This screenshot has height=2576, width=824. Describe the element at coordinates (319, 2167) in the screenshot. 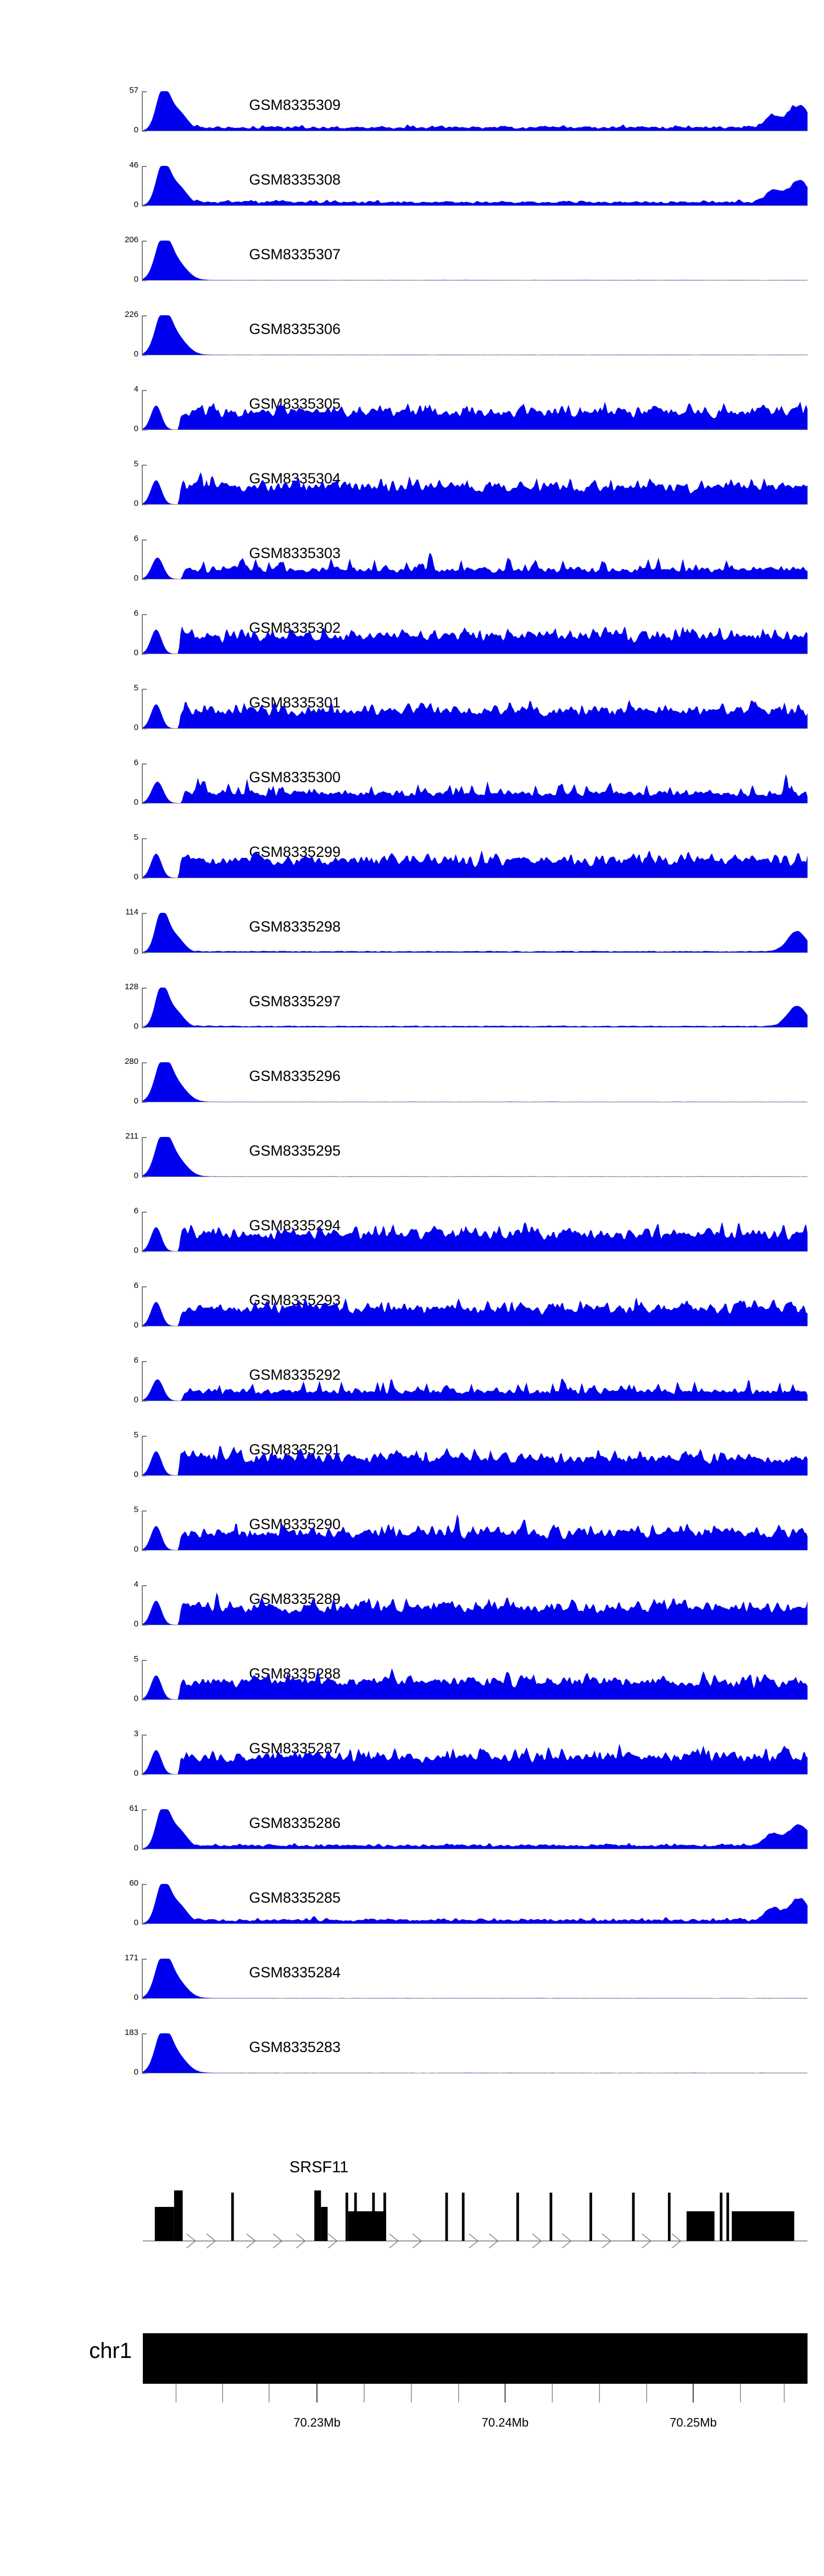

I see `gene-label: SRSF11` at that location.